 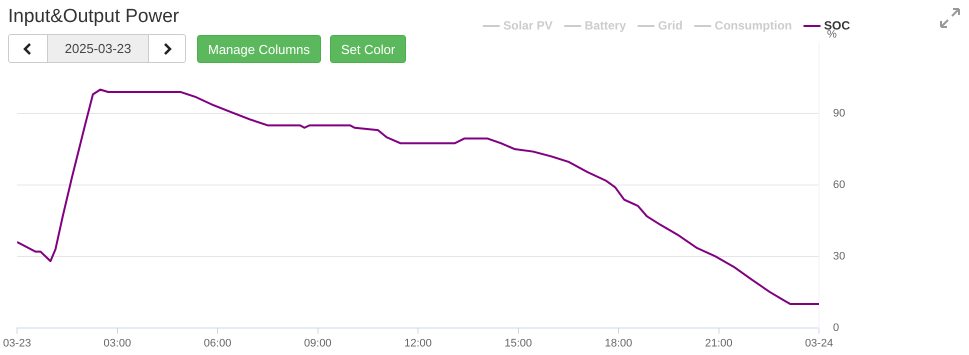 I want to click on x-tick-label: 03:00, so click(x=118, y=343).